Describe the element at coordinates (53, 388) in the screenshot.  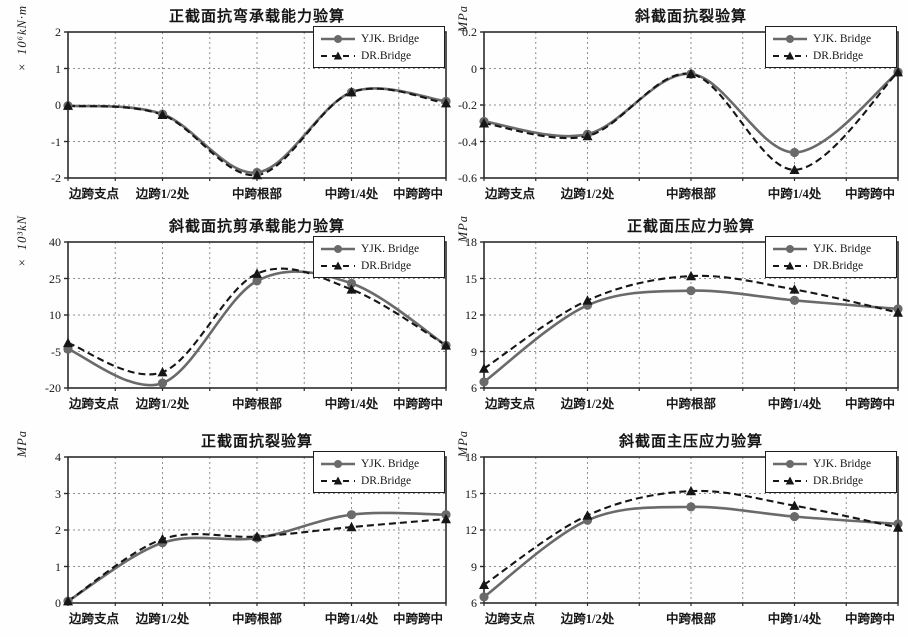
I see `y-tick-label: -20` at that location.